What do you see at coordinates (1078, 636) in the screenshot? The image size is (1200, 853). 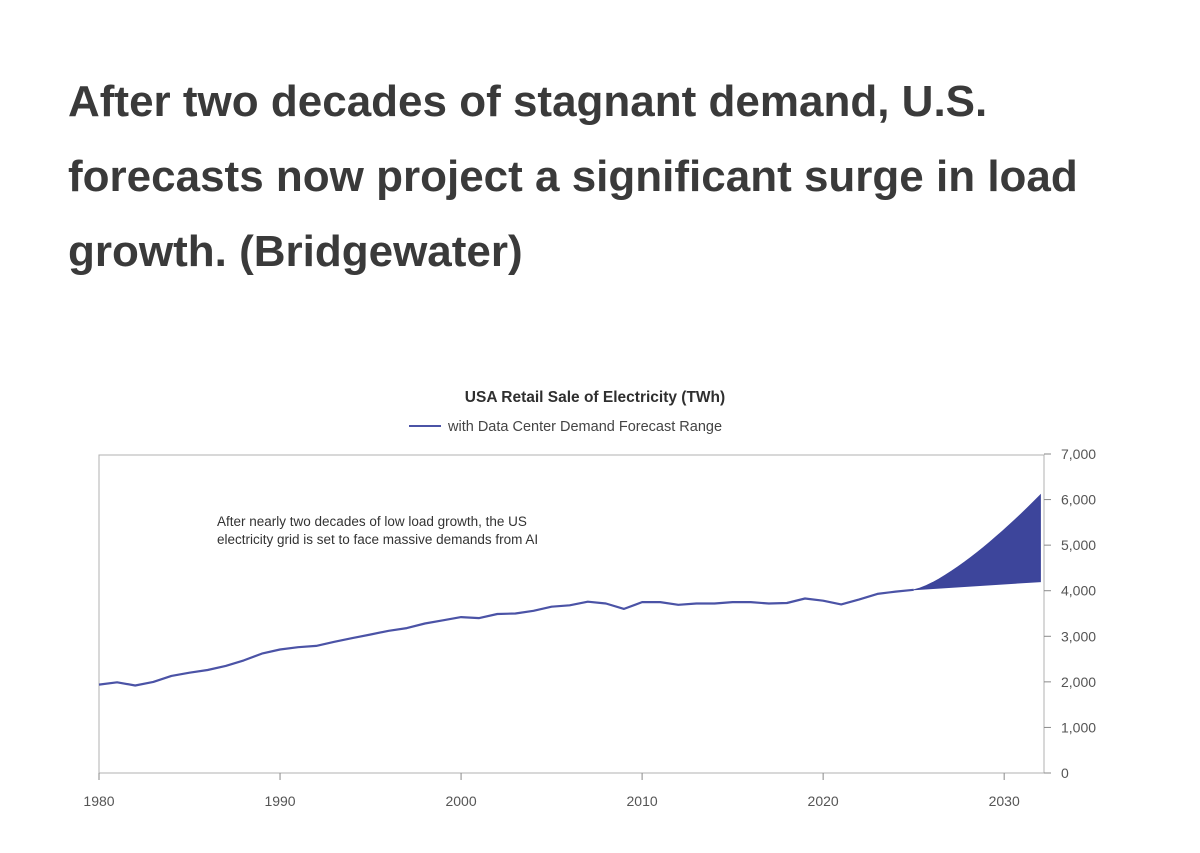 I see `y-tick-label: 3,000` at bounding box center [1078, 636].